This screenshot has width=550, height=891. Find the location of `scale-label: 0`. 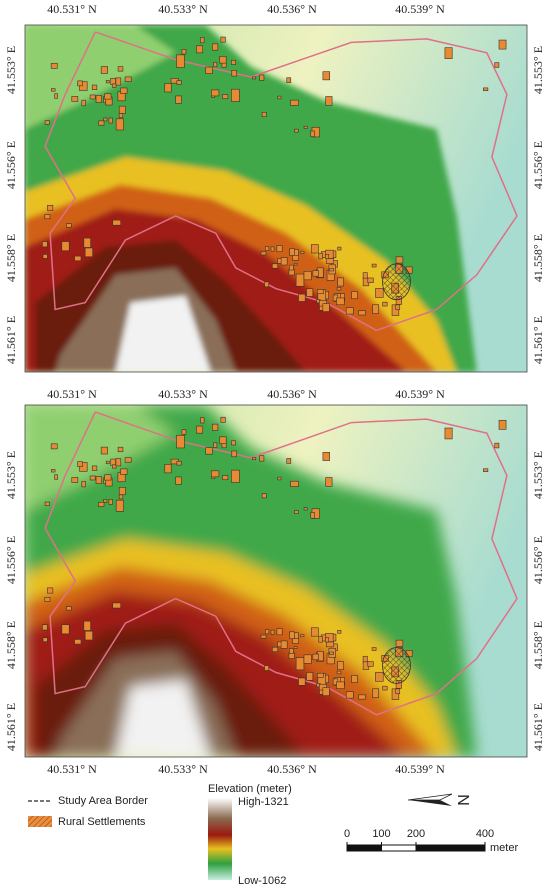

scale-label: 0 is located at coordinates (347, 834).